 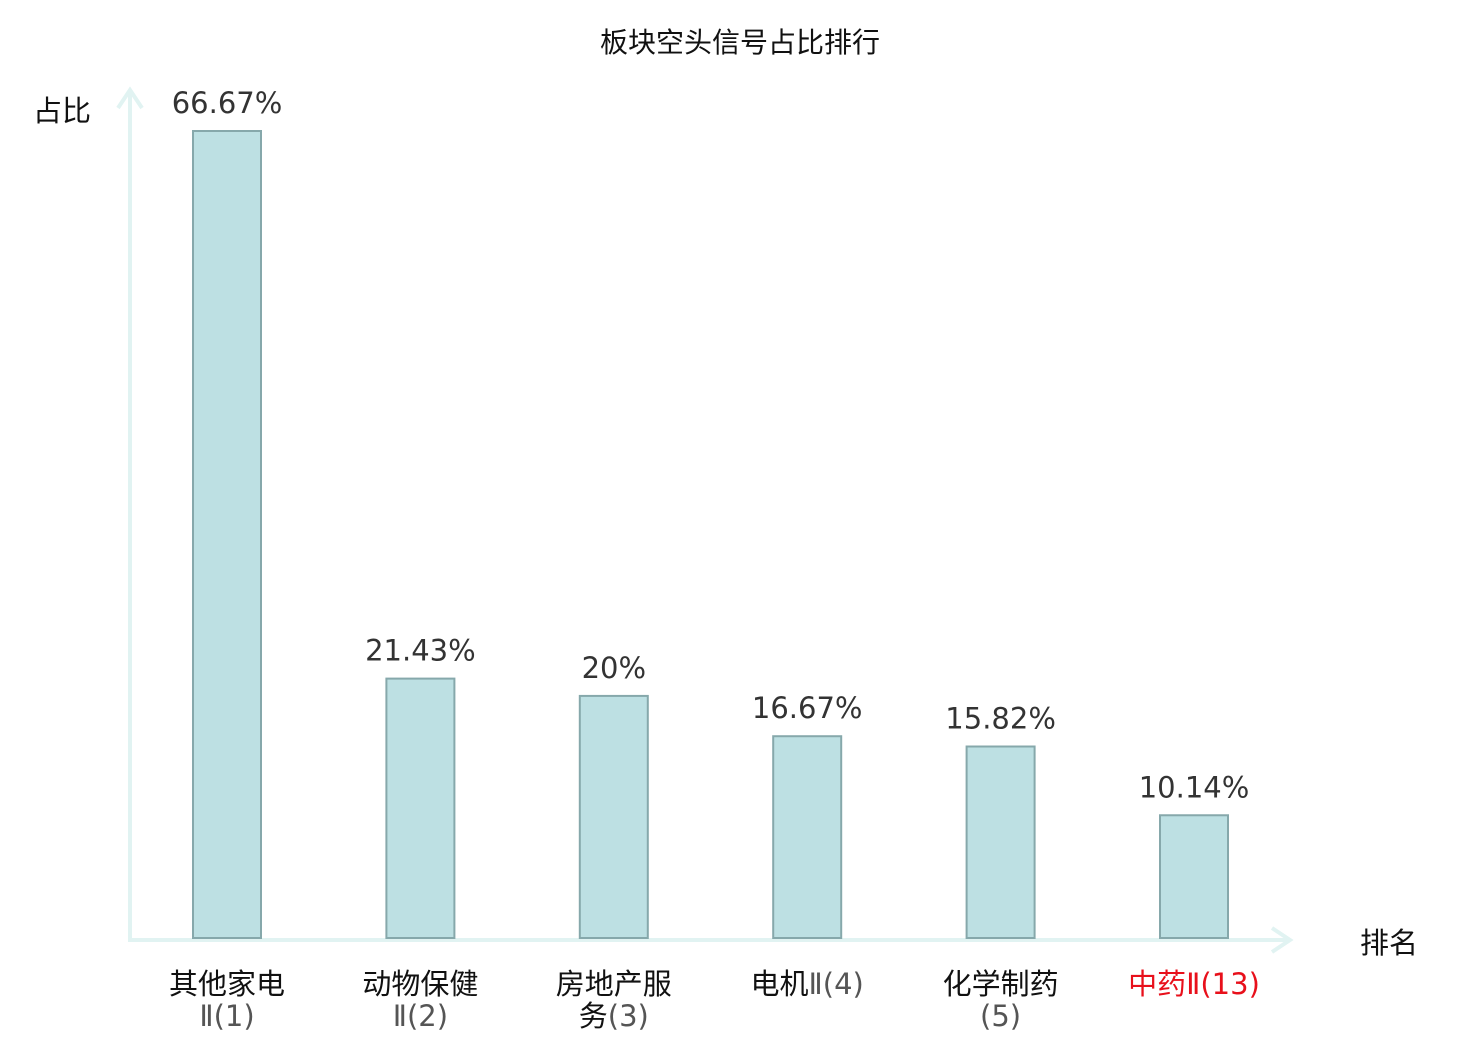 I want to click on data-label-5: 15.82%, so click(x=1000, y=719).